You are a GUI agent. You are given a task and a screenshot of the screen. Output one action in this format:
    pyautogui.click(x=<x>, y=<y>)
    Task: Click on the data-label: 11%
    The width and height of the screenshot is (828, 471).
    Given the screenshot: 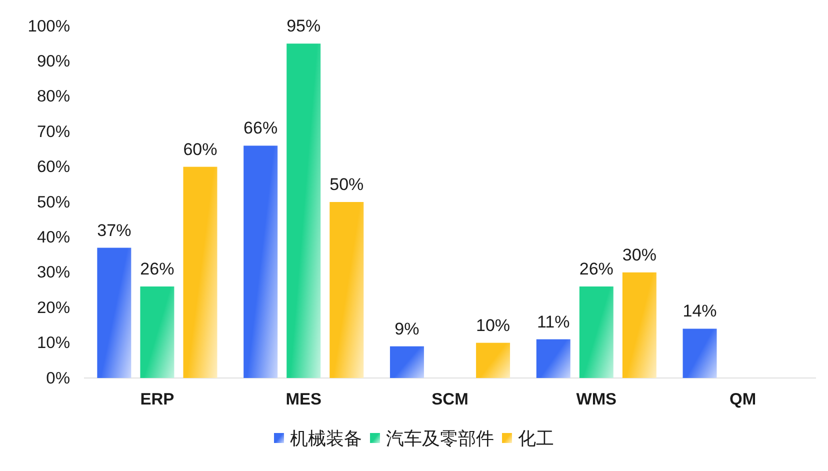 What is the action you would take?
    pyautogui.click(x=553, y=322)
    